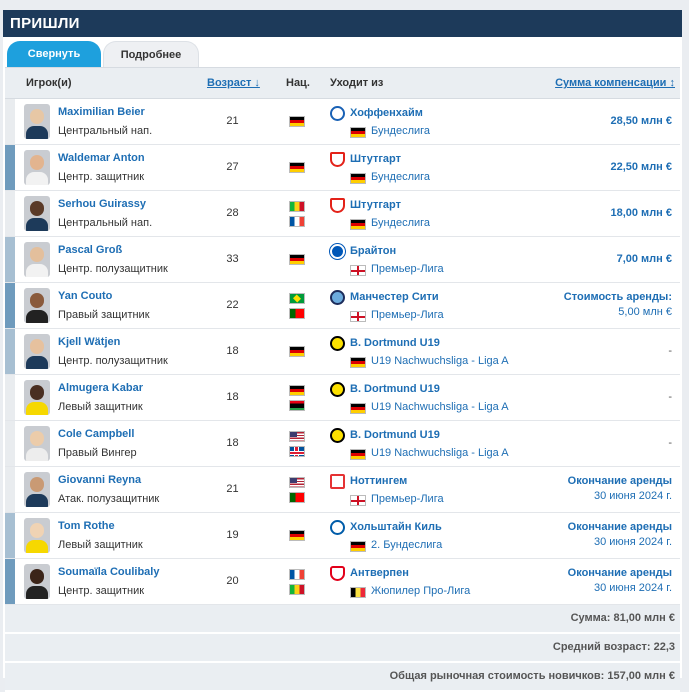  What do you see at coordinates (379, 573) in the screenshot?
I see `club-name-link: Антверпен` at bounding box center [379, 573].